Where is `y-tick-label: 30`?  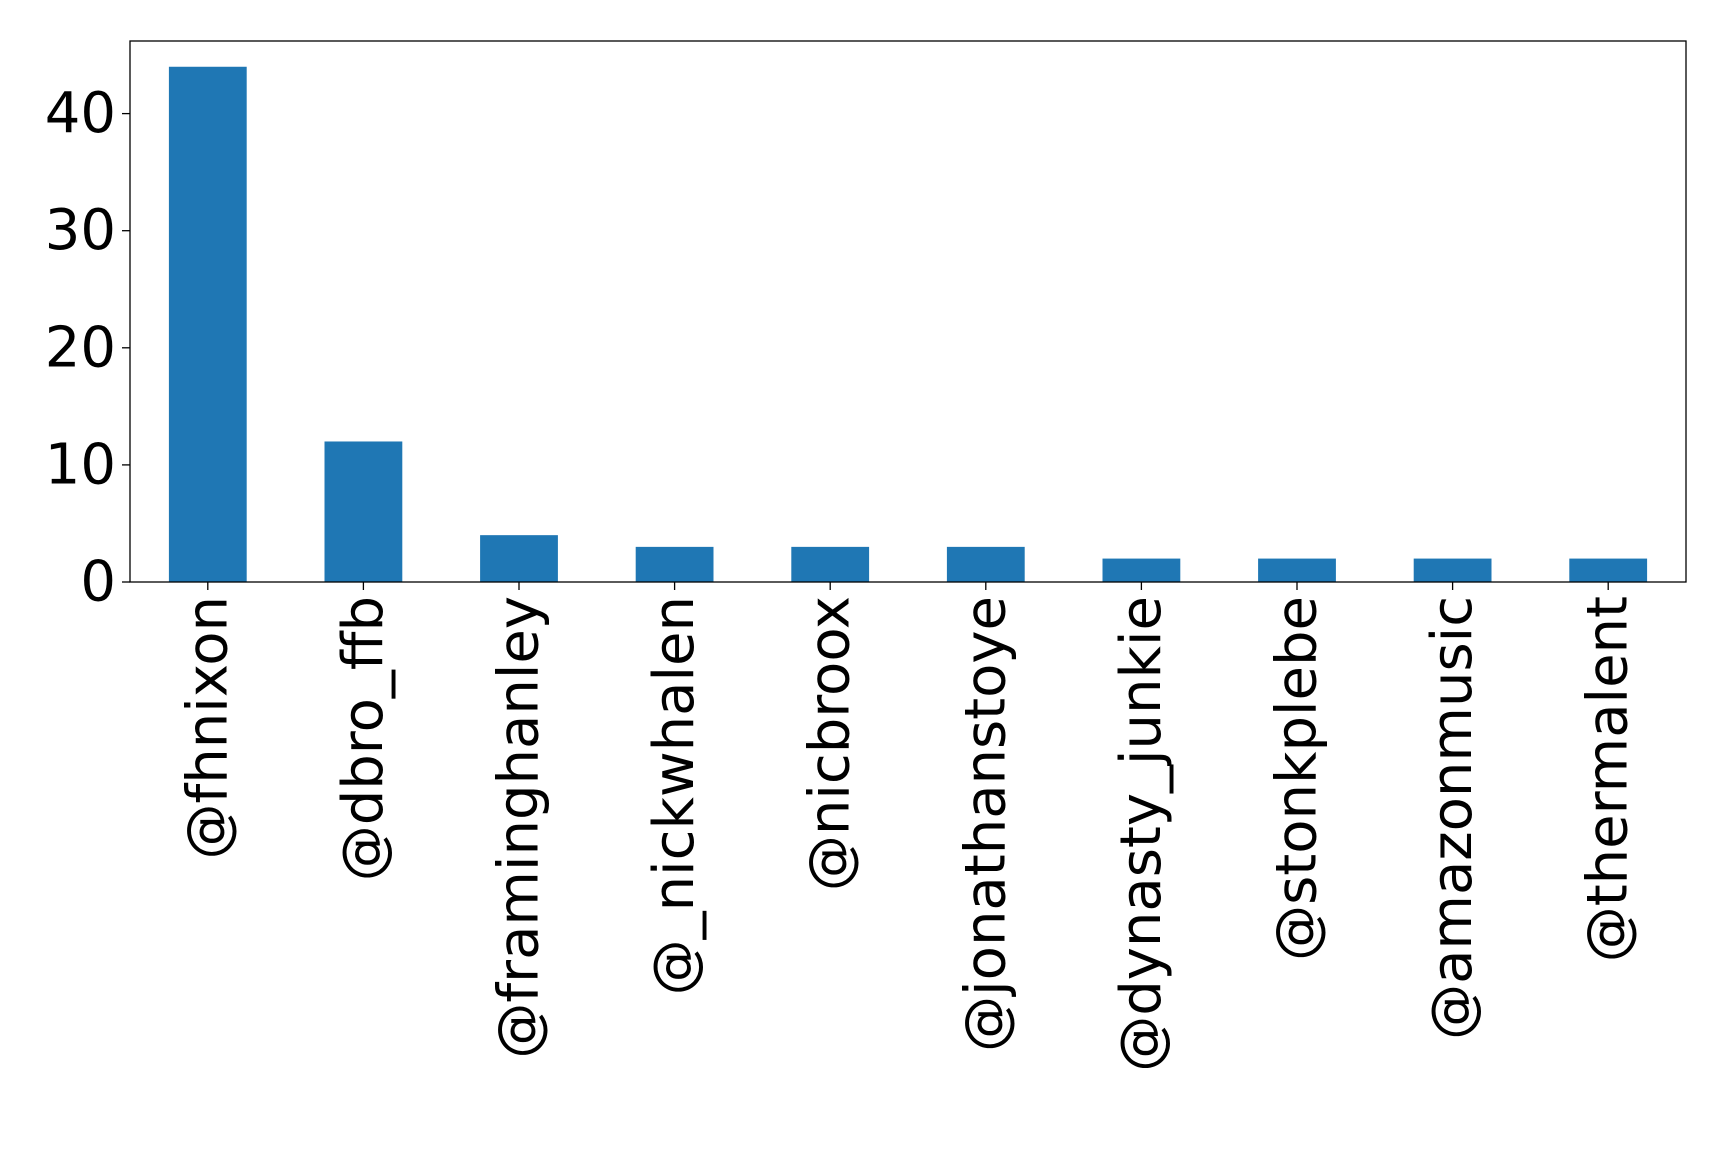
y-tick-label: 30 is located at coordinates (80, 230).